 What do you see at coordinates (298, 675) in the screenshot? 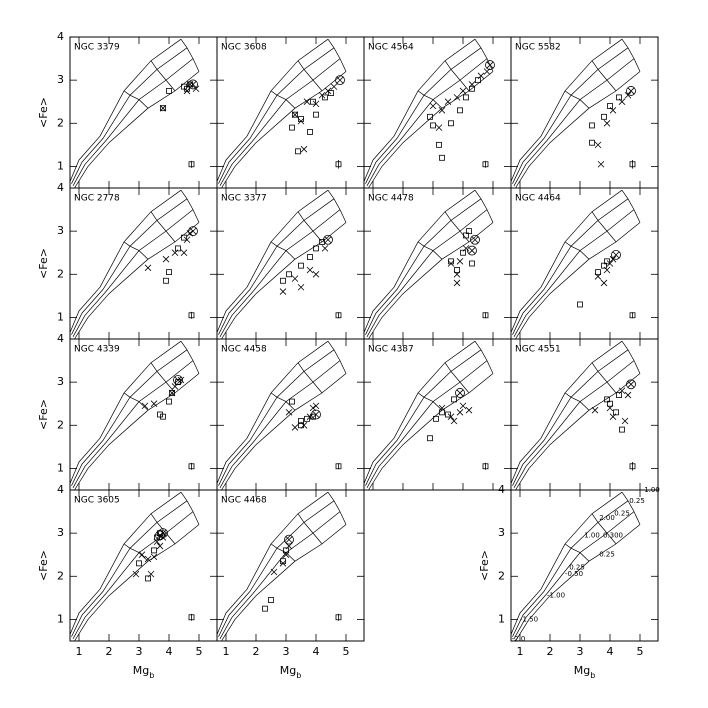
I see `x-axis-label-sub: b` at bounding box center [298, 675].